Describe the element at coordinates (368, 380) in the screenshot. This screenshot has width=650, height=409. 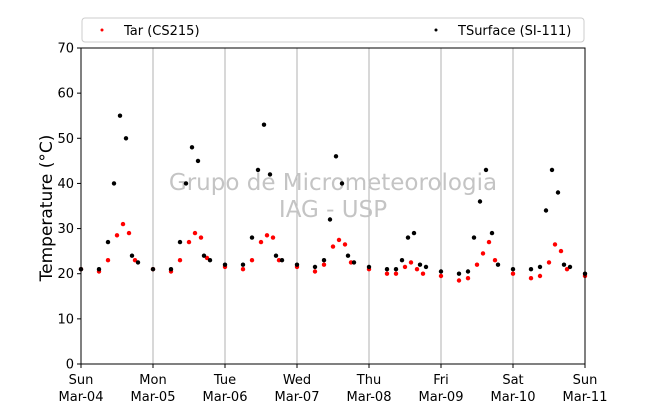
I see `x-tick-day: Thu` at that location.